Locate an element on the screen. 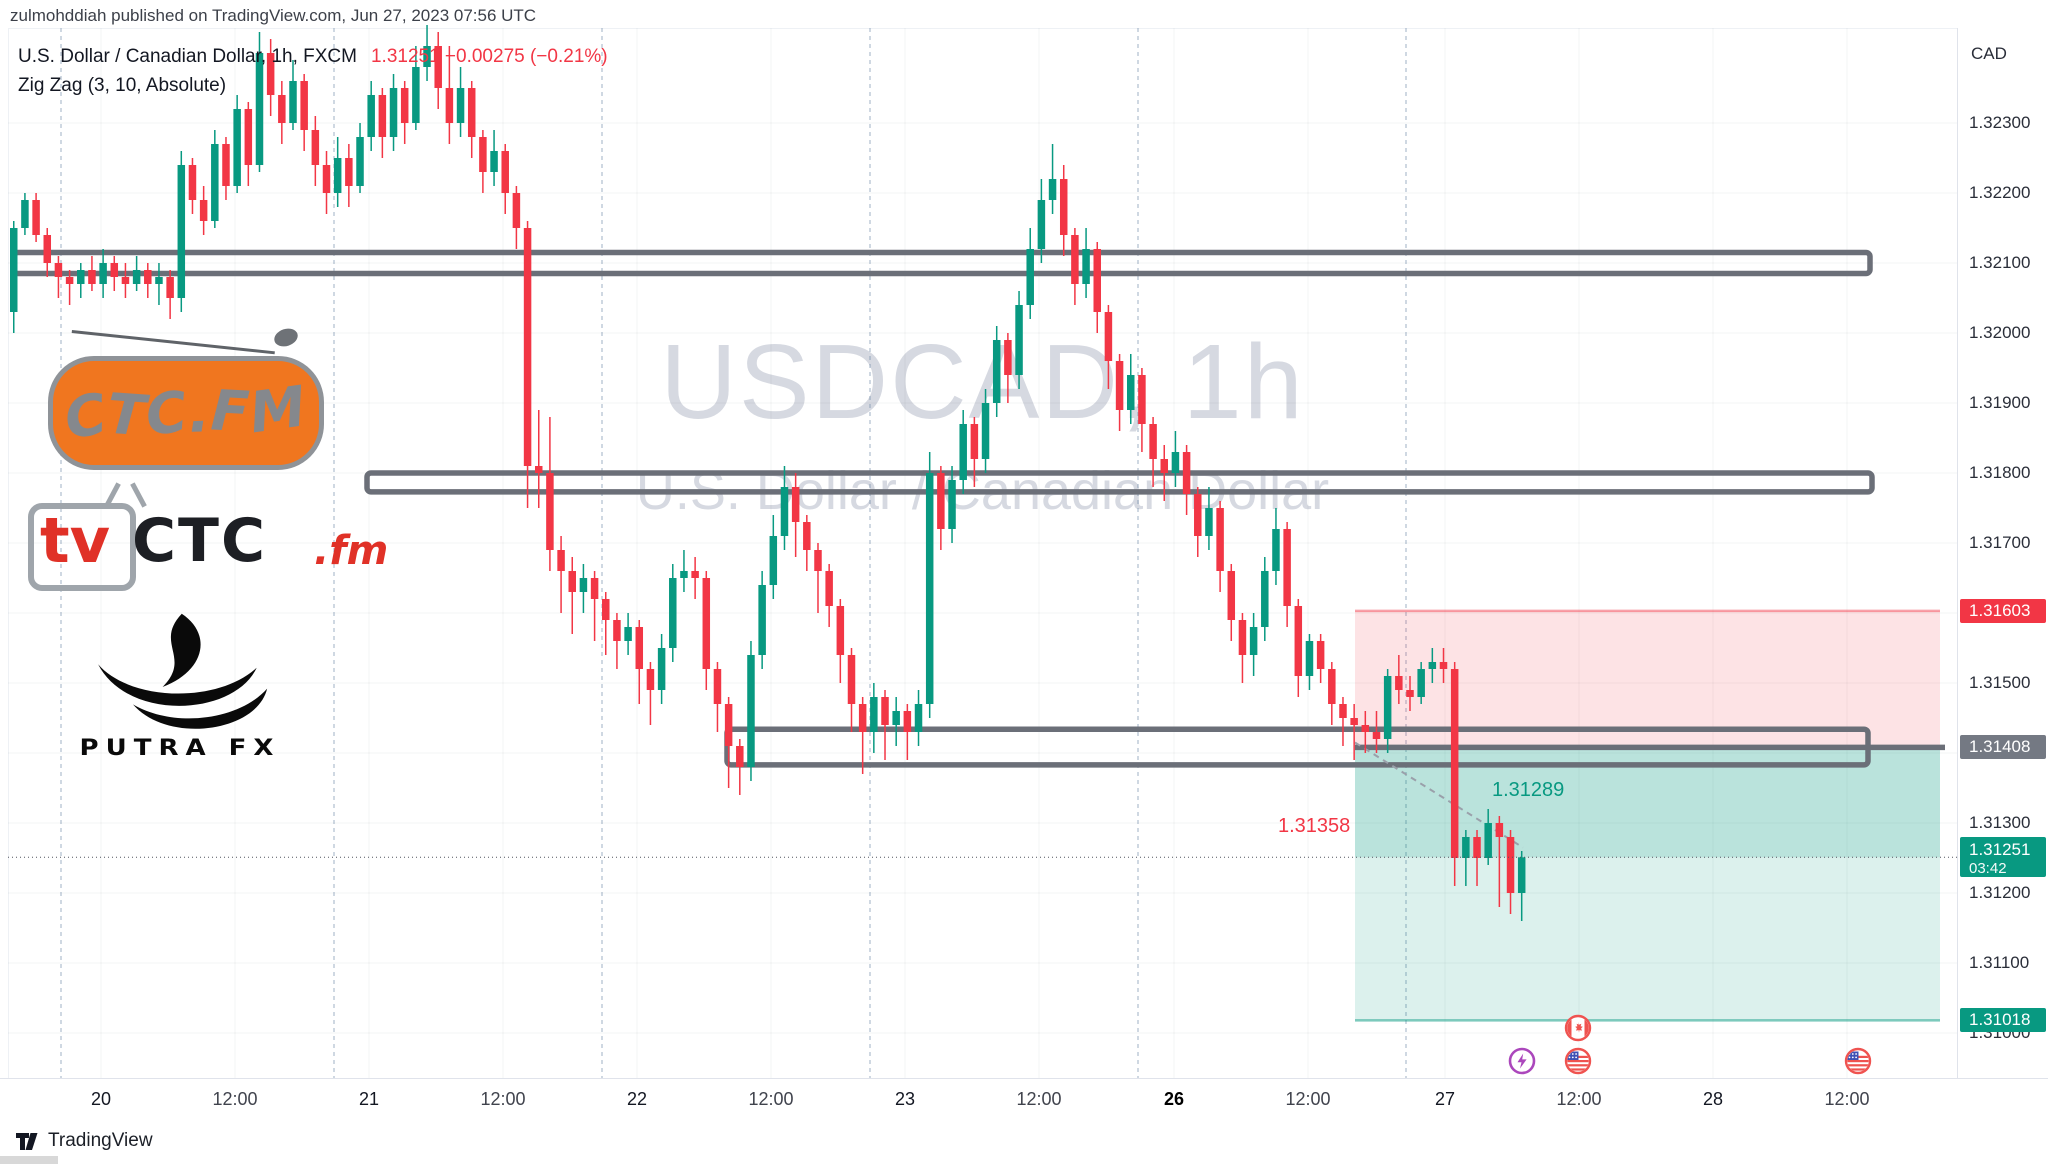 The image size is (2048, 1164). price-tick: 1.31200 is located at coordinates (2000, 892).